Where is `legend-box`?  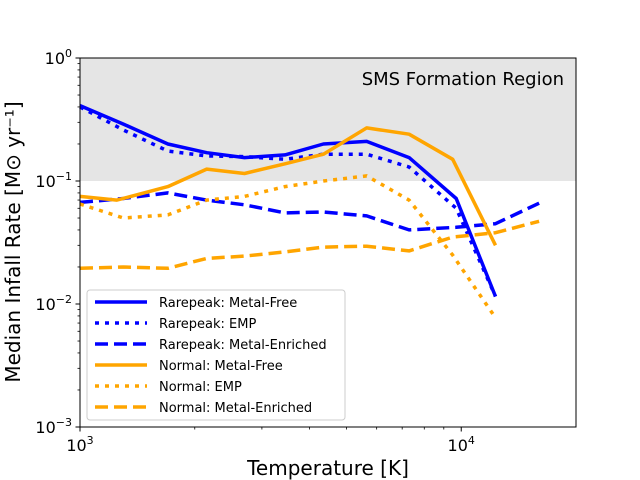
legend-box is located at coordinates (216, 355).